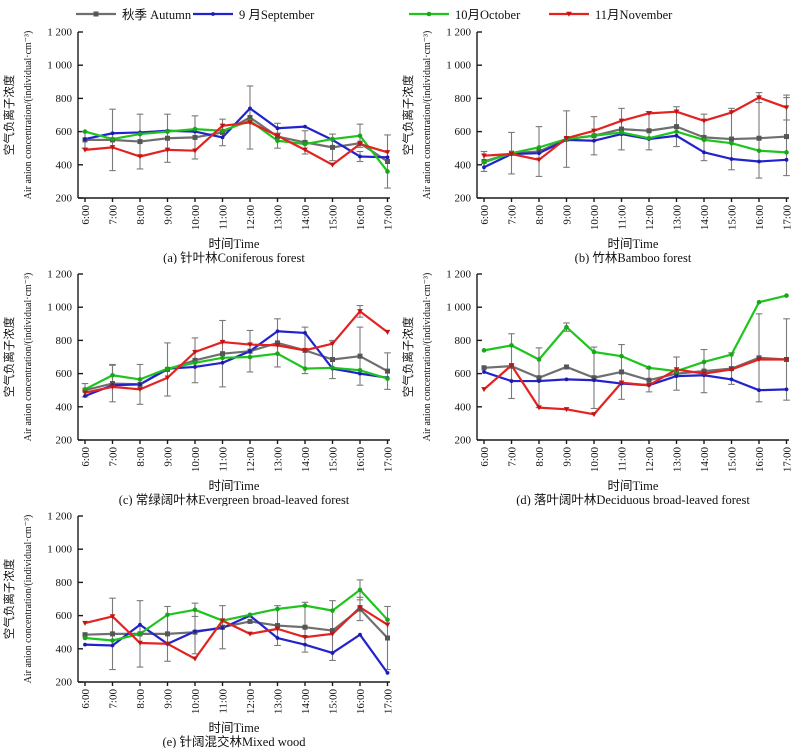 The image size is (797, 751). I want to click on chart-caption: (e) 针阔混交林Mixed wood, so click(234, 741).